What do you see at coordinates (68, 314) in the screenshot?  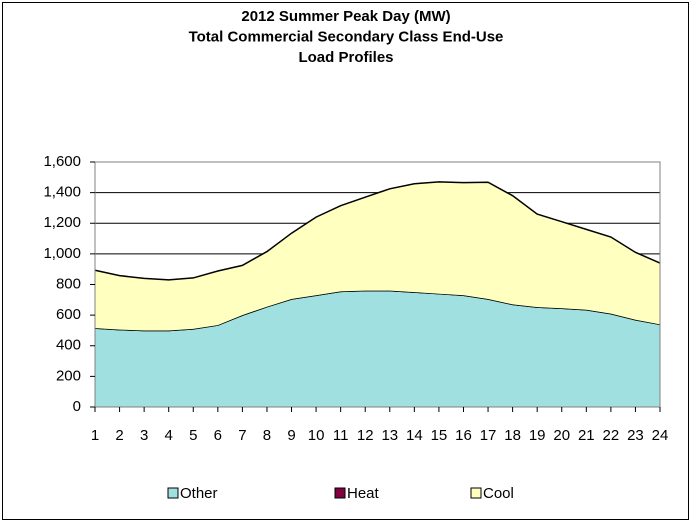 I see `y-tick-label: 600` at bounding box center [68, 314].